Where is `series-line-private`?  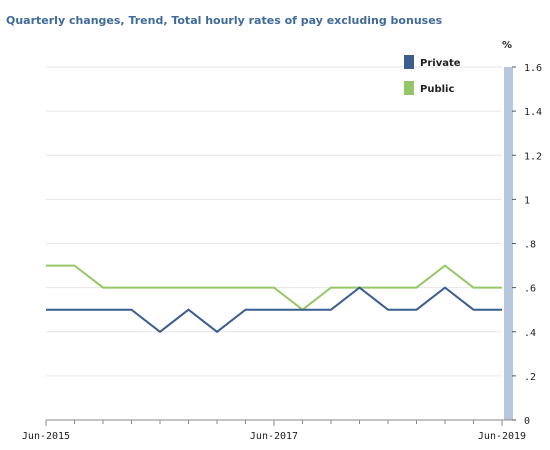 series-line-private is located at coordinates (274, 310).